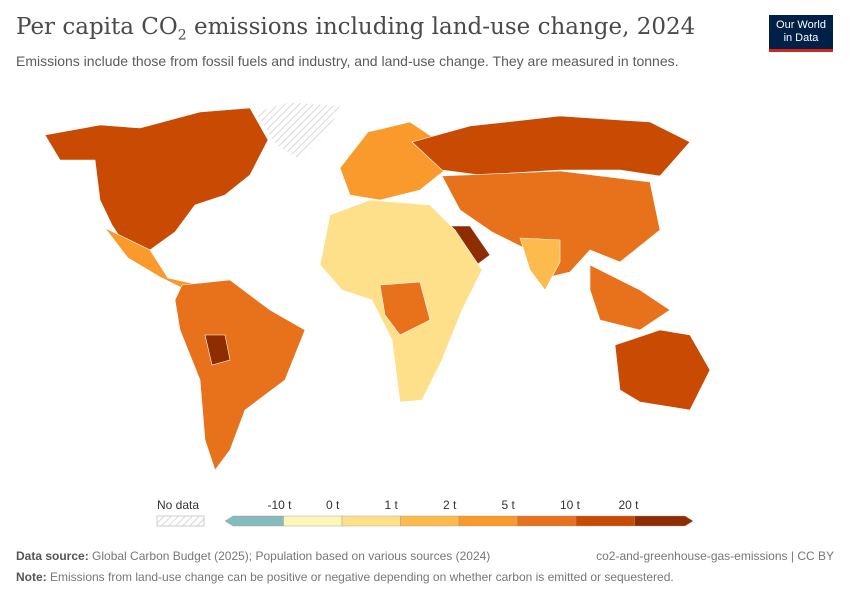  What do you see at coordinates (405, 308) in the screenshot?
I see `region-central-africa` at bounding box center [405, 308].